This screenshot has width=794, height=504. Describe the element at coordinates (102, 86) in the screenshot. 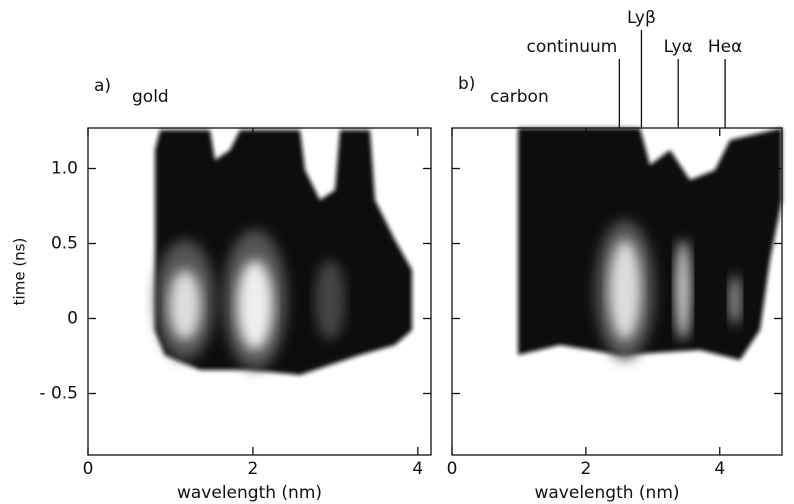

I see `panel-label: a)` at that location.